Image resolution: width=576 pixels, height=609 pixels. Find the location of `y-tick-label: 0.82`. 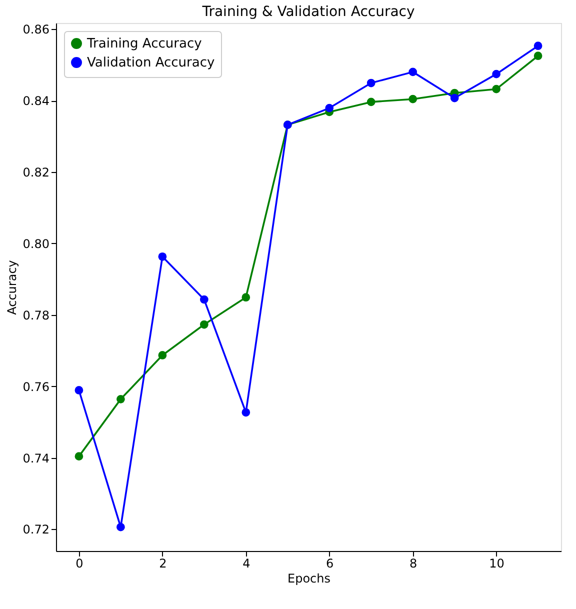

y-tick-label: 0.82 is located at coordinates (36, 172).